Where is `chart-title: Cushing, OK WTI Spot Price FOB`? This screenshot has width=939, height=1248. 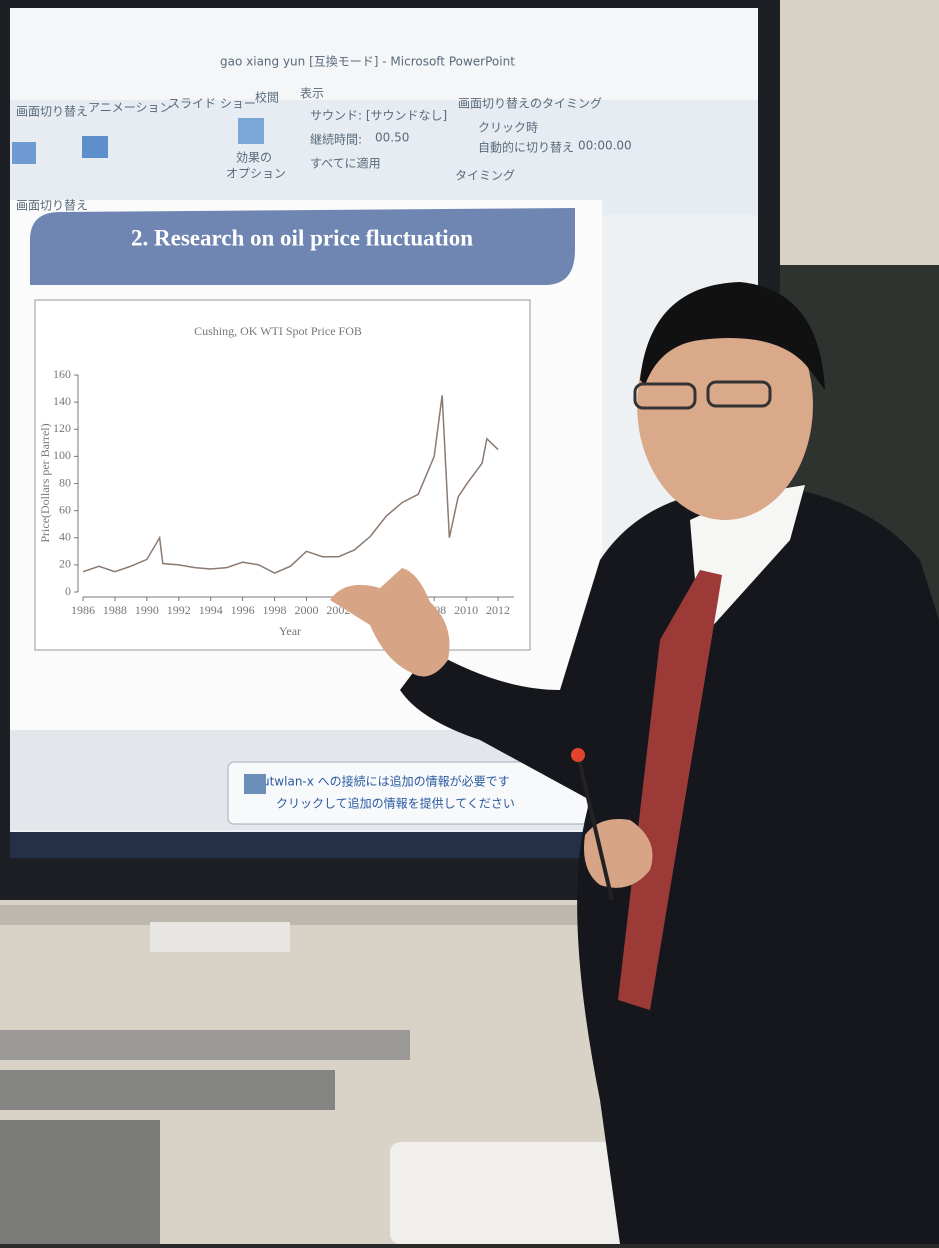 chart-title: Cushing, OK WTI Spot Price FOB is located at coordinates (278, 331).